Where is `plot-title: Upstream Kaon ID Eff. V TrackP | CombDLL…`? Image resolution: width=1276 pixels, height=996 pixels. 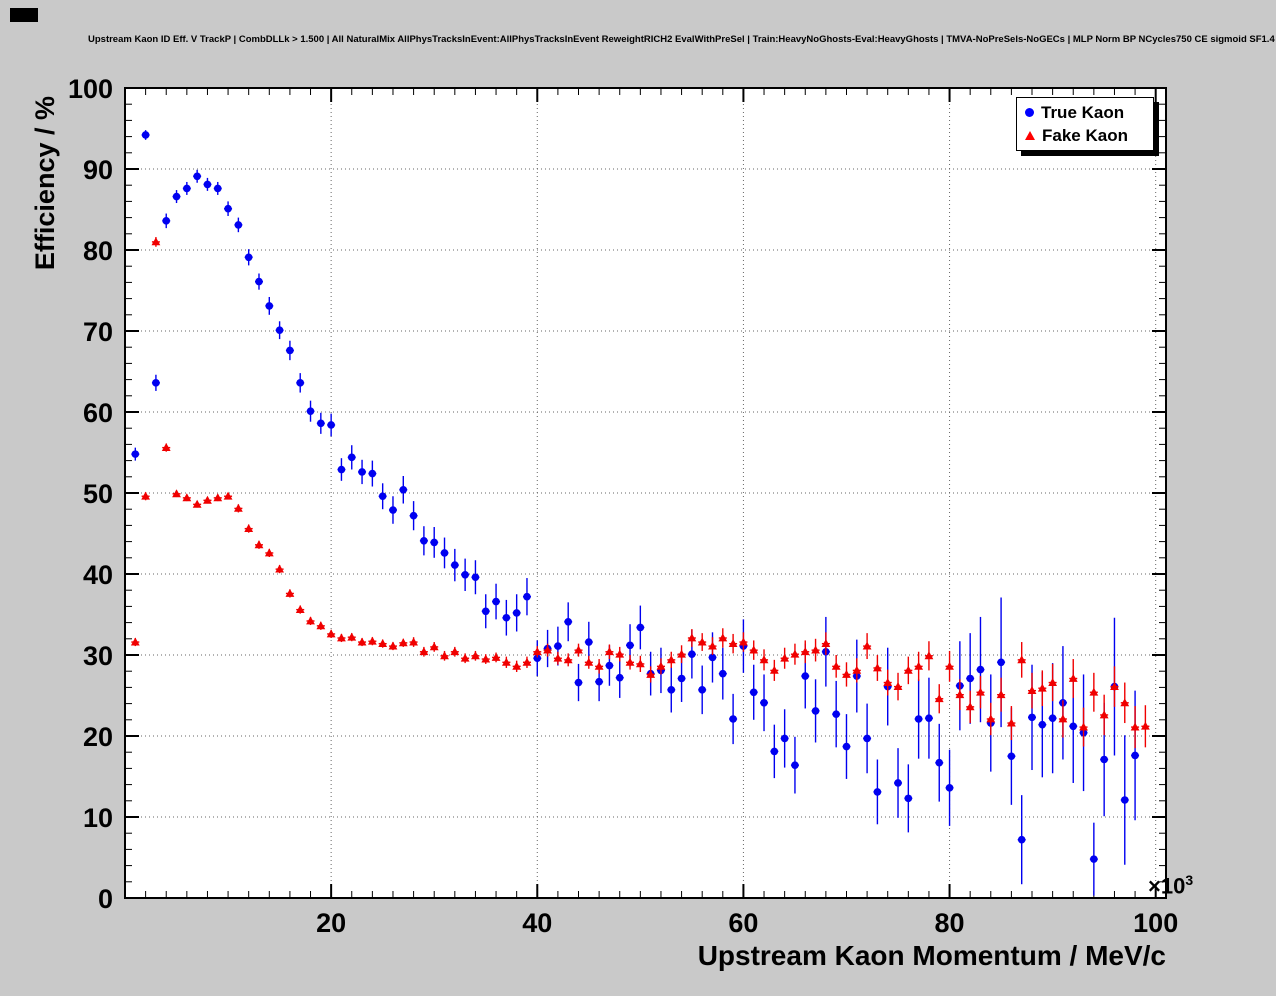 plot-title: Upstream Kaon ID Eff. V TrackP | CombDLL… is located at coordinates (682, 39).